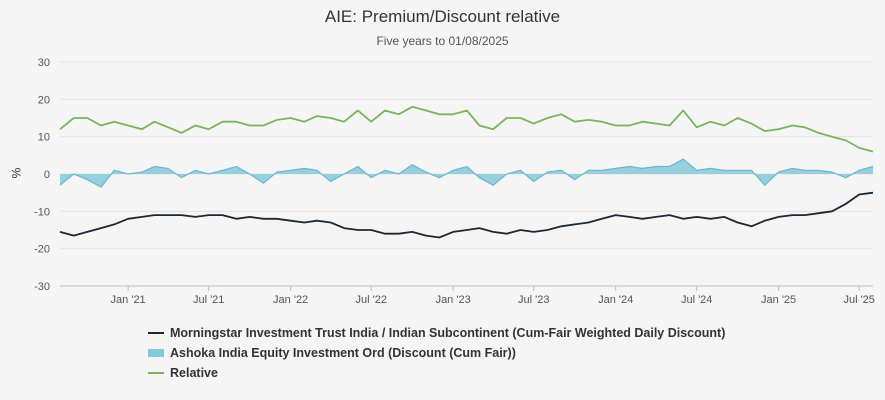 The height and width of the screenshot is (400, 885). What do you see at coordinates (442, 41) in the screenshot?
I see `chart-subtitle: Five years to 01/08/2025` at bounding box center [442, 41].